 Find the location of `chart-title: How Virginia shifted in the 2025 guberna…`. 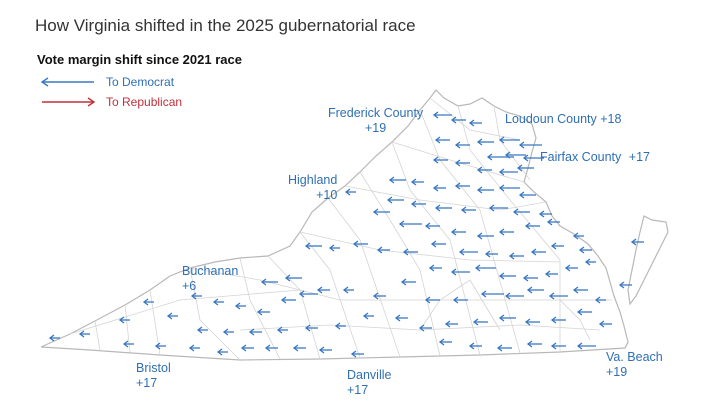

chart-title: How Virginia shifted in the 2025 guberna… is located at coordinates (225, 25).